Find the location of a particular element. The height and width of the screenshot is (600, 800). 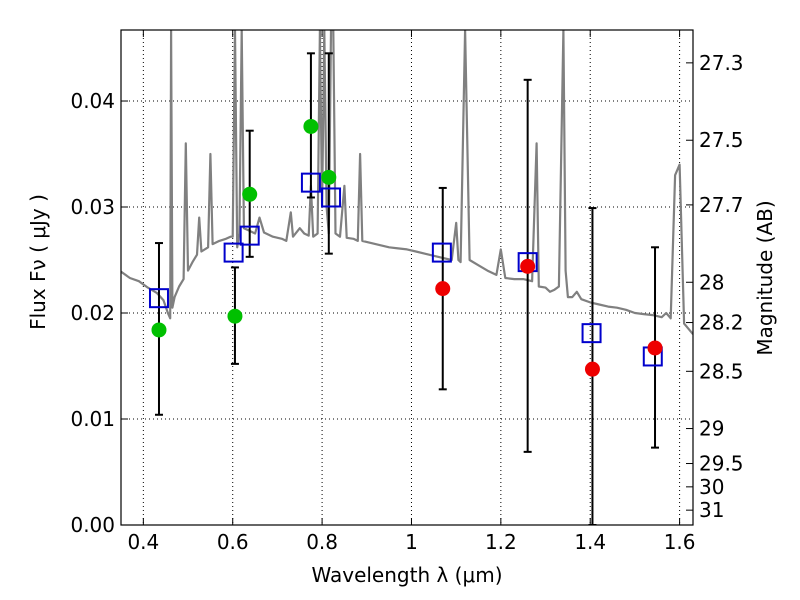

right-axis-label: Magnitude (AB) is located at coordinates (765, 277).